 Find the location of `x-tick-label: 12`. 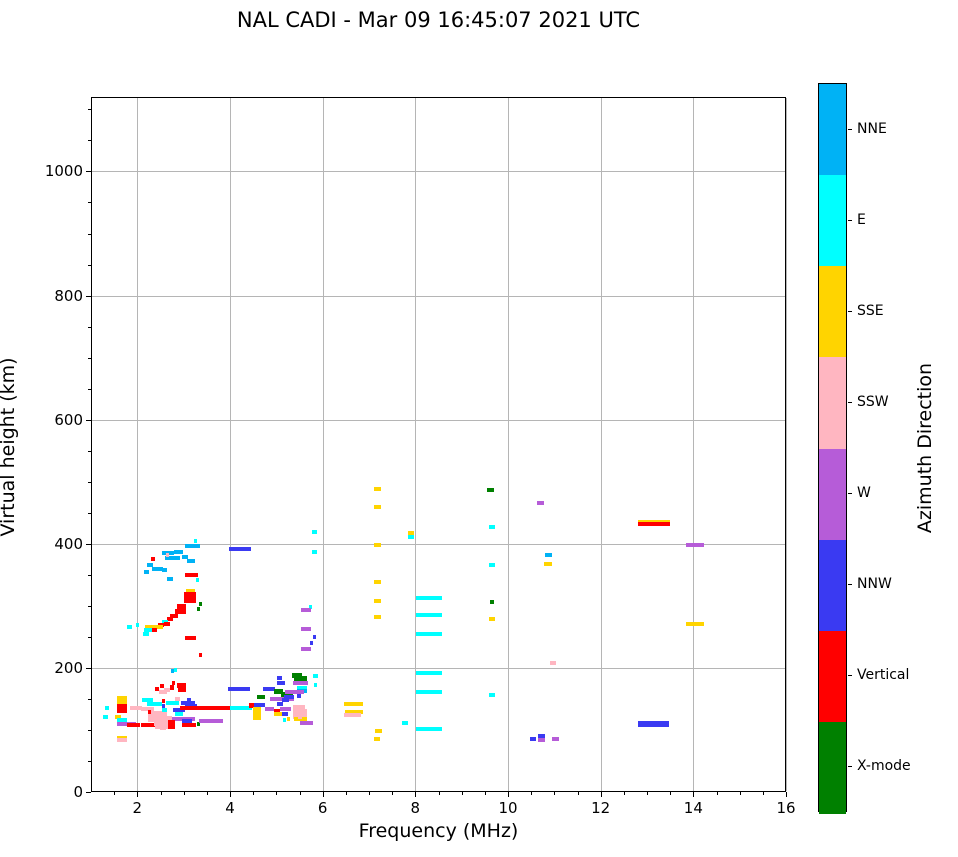

x-tick-label: 12 is located at coordinates (601, 808).